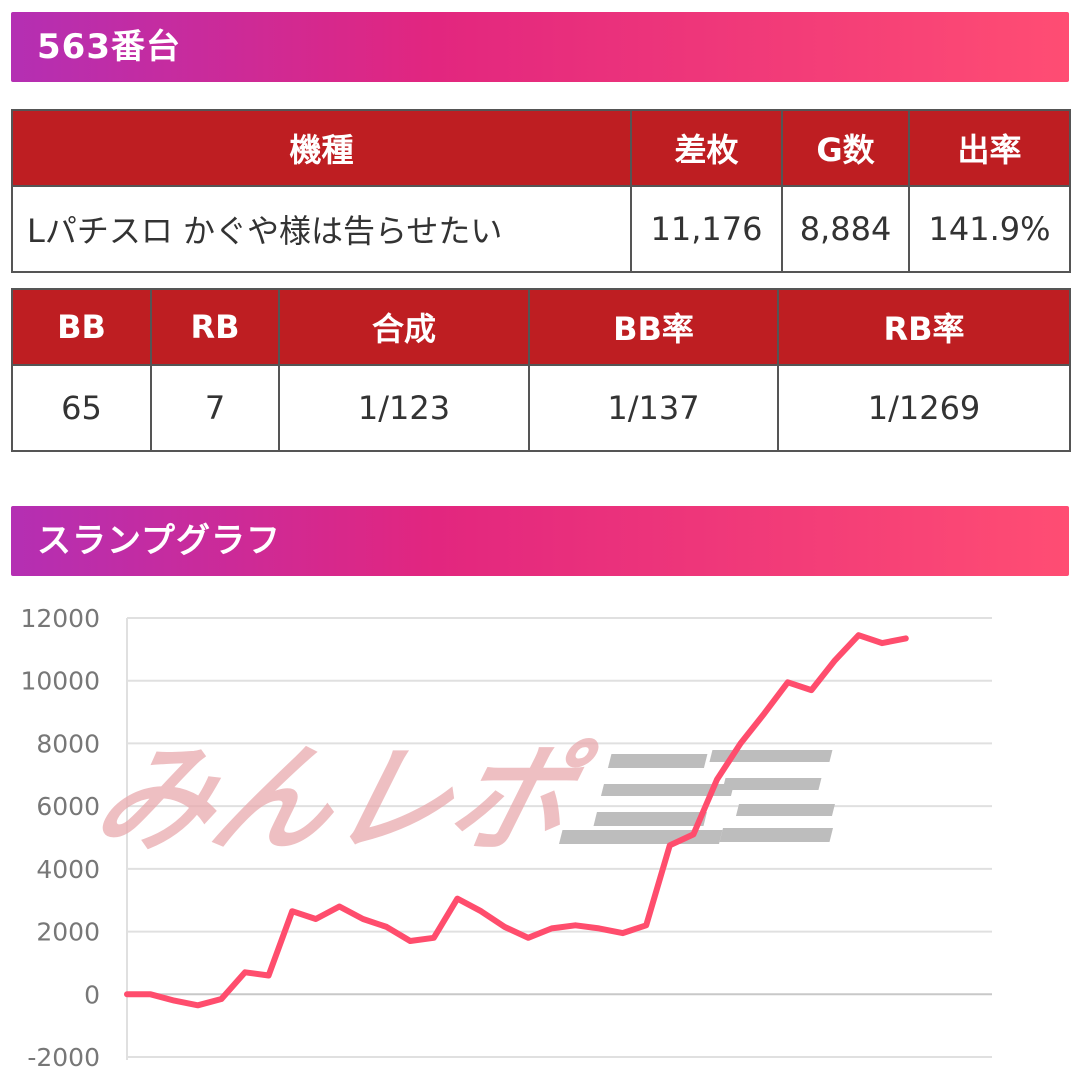 This screenshot has height=1080, width=1080. I want to click on bonus-data-row: 65 7 1/123 1/137 1/1269, so click(541, 408).